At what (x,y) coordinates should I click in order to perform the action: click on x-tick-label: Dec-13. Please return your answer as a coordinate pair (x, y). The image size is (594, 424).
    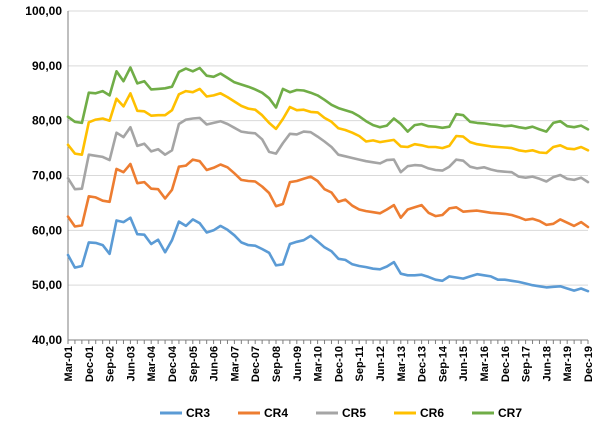
    Looking at the image, I should click on (423, 364).